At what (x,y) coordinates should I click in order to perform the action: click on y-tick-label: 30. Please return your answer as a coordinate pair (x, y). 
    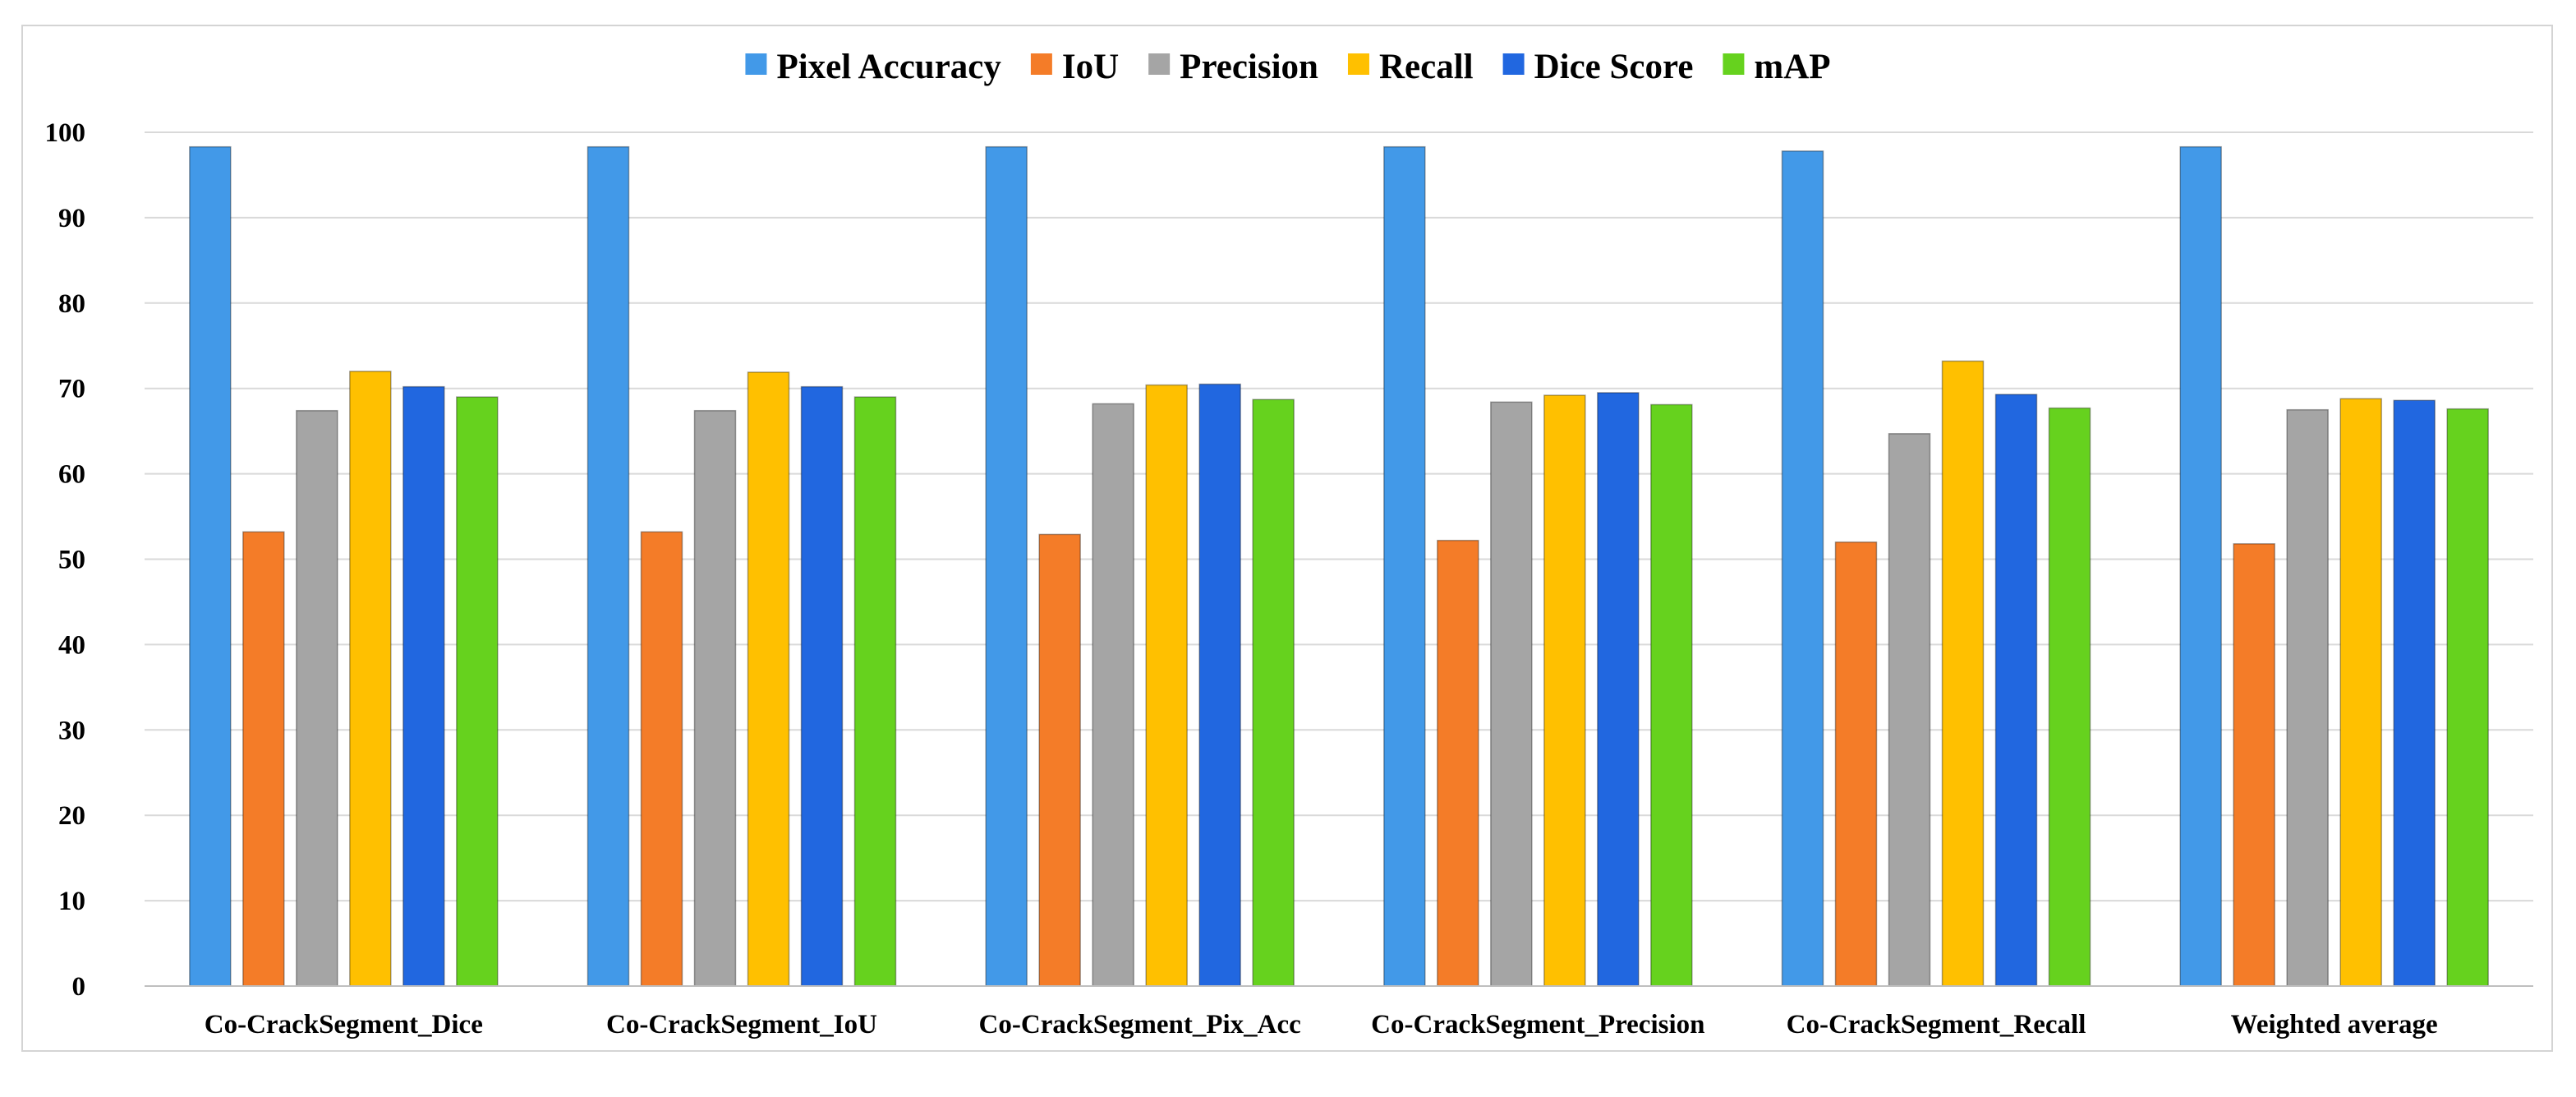
    Looking at the image, I should click on (71, 730).